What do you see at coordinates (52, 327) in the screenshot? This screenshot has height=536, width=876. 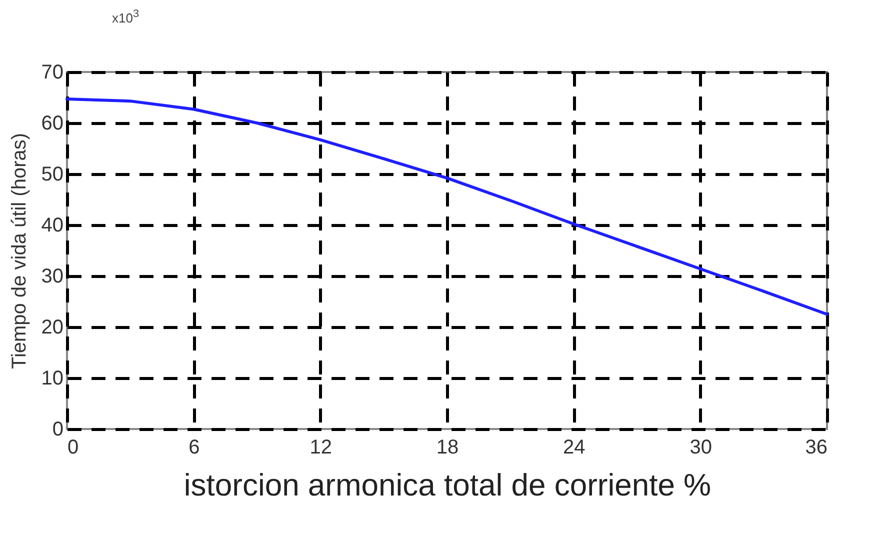 I see `y-tick-label: 20` at bounding box center [52, 327].